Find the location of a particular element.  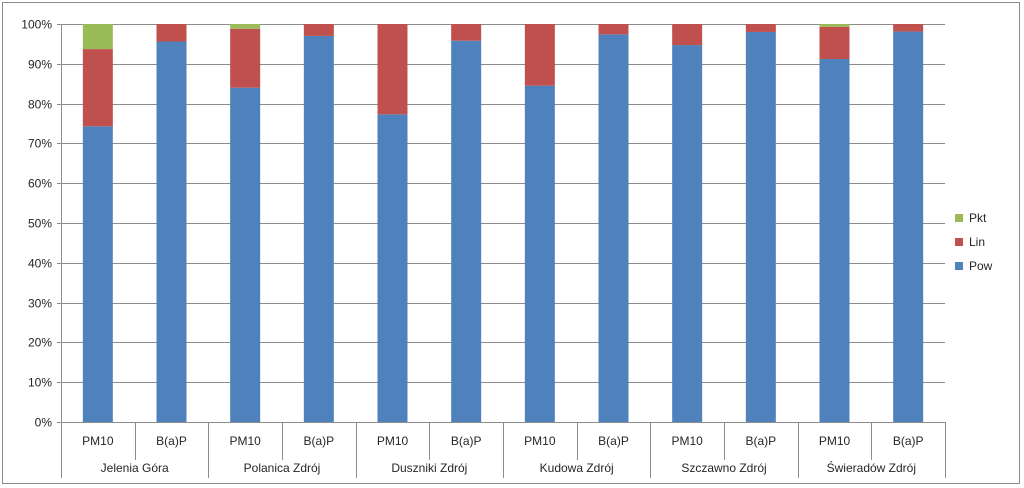

y-tick-label: 50% is located at coordinates (40, 224).